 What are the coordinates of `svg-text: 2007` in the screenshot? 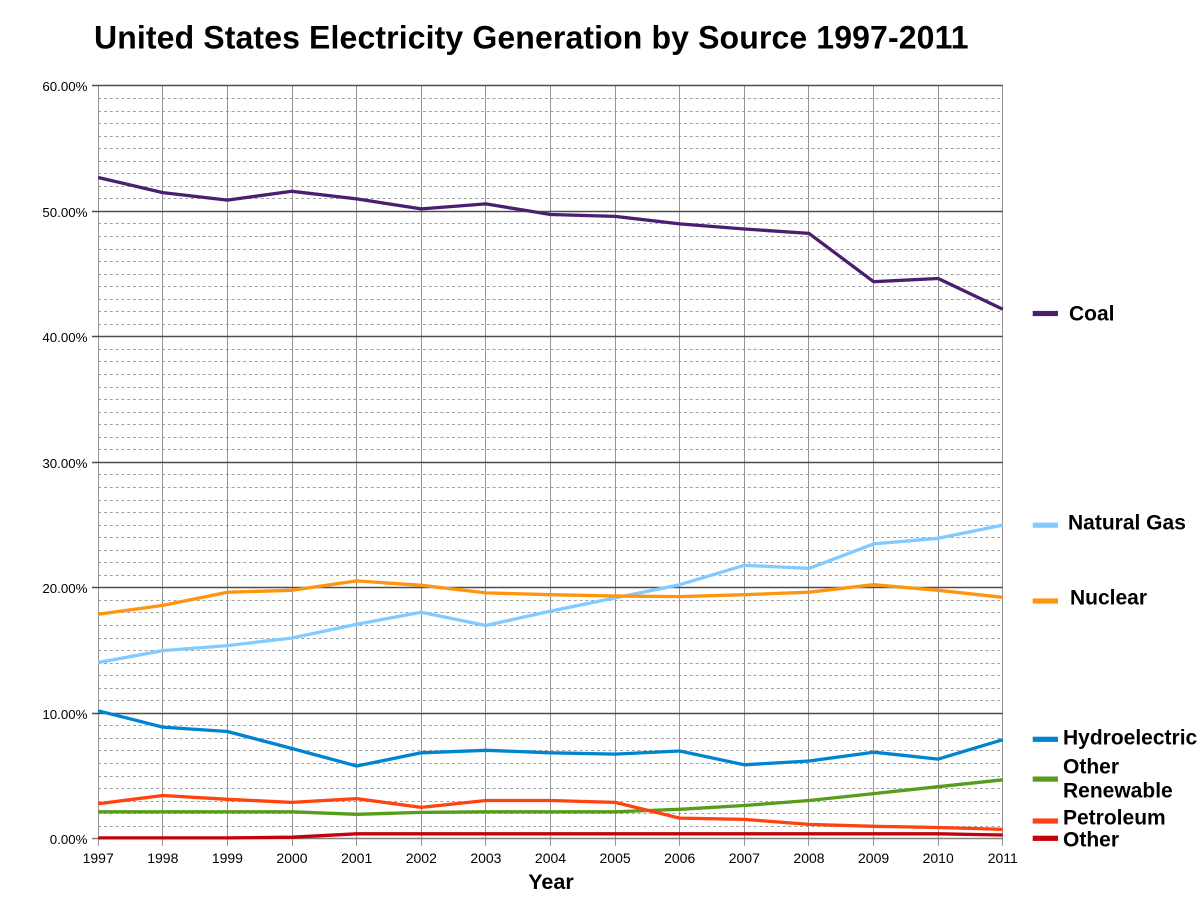 It's located at (744, 858).